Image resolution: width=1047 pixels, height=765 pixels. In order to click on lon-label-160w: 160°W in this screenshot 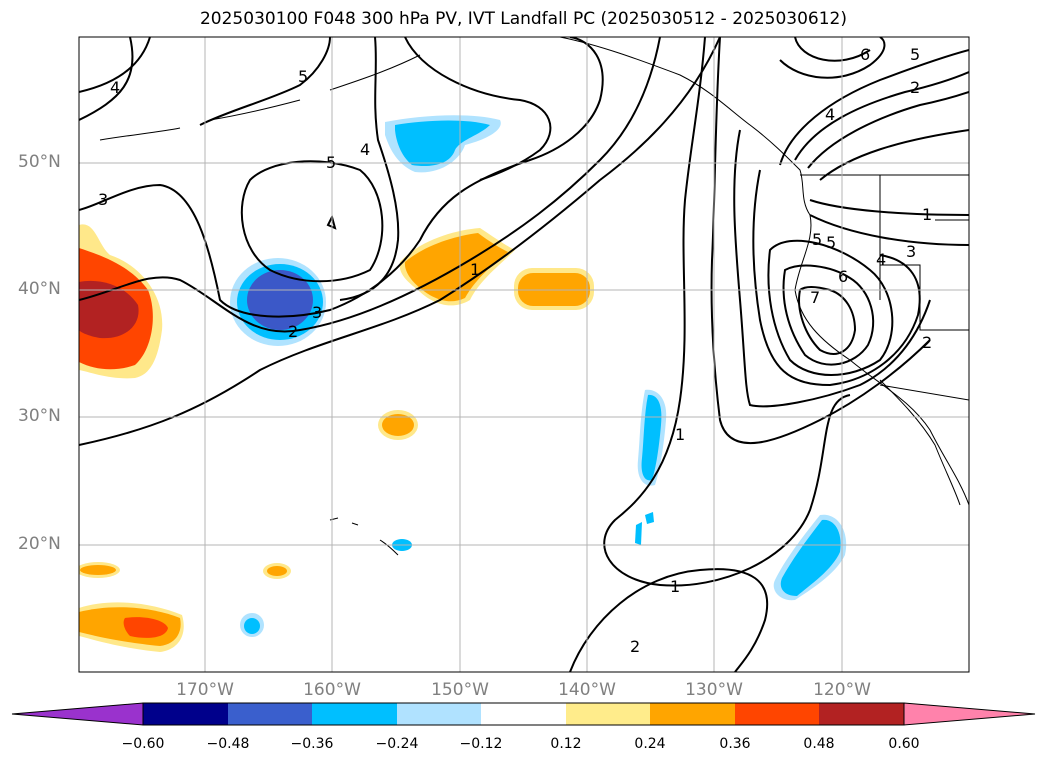, I will do `click(332, 690)`.